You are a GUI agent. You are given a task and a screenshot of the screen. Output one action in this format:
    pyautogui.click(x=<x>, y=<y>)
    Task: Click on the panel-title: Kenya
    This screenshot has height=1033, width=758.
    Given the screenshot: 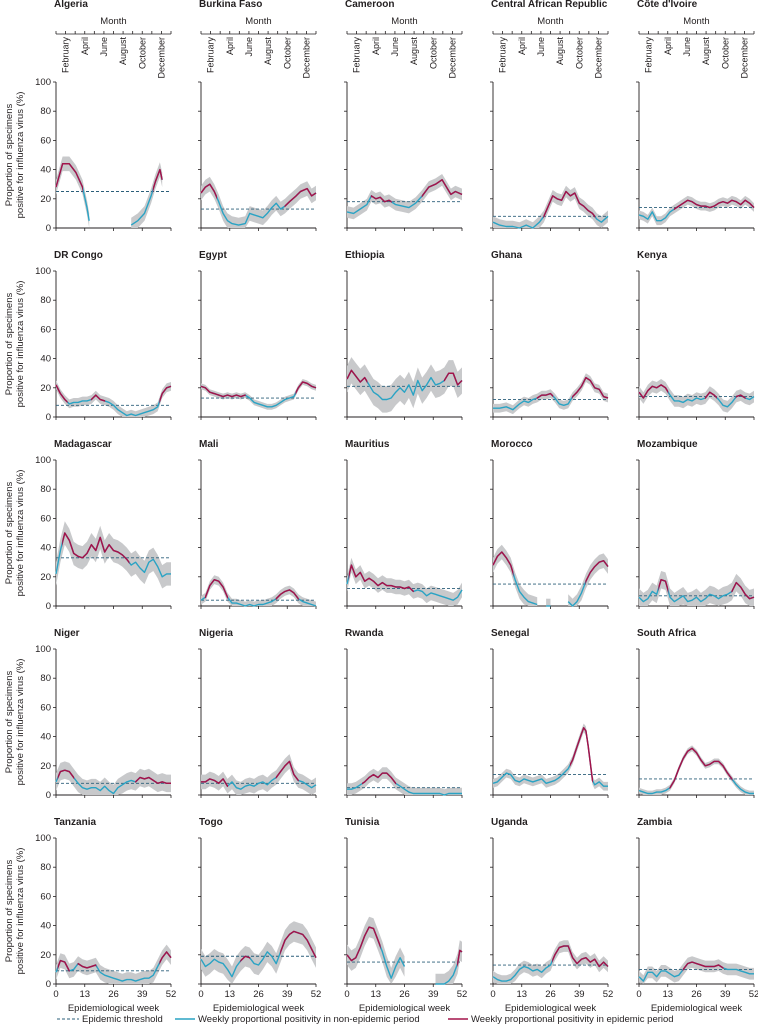 What is the action you would take?
    pyautogui.click(x=652, y=255)
    